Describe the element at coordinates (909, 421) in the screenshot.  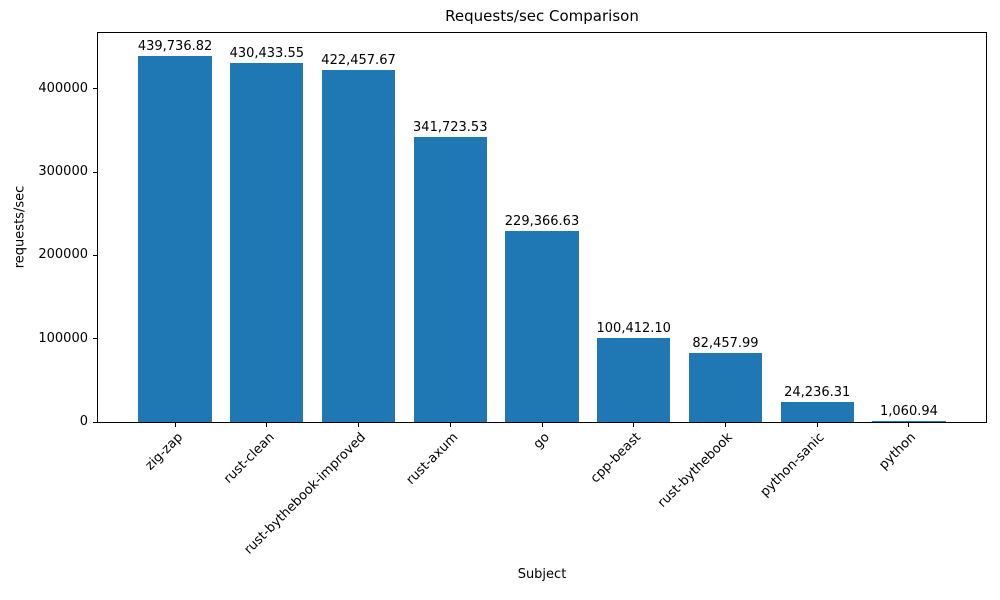
I see `bar-python` at that location.